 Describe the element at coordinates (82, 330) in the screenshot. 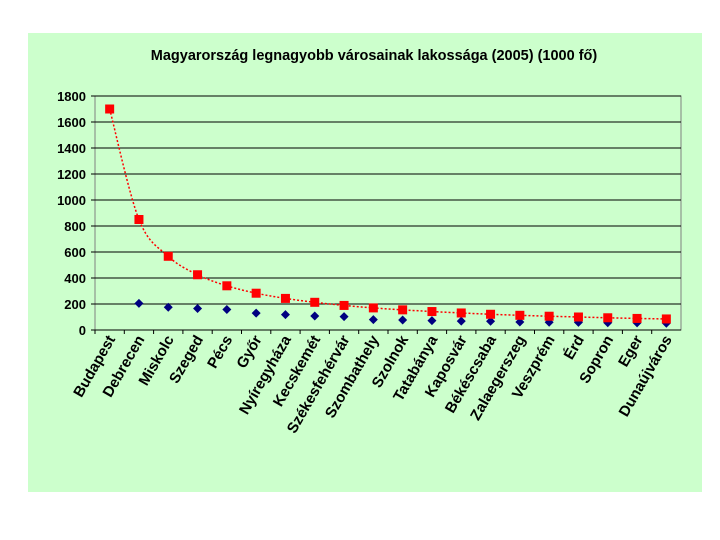

I see `y-tick-label: 0` at that location.